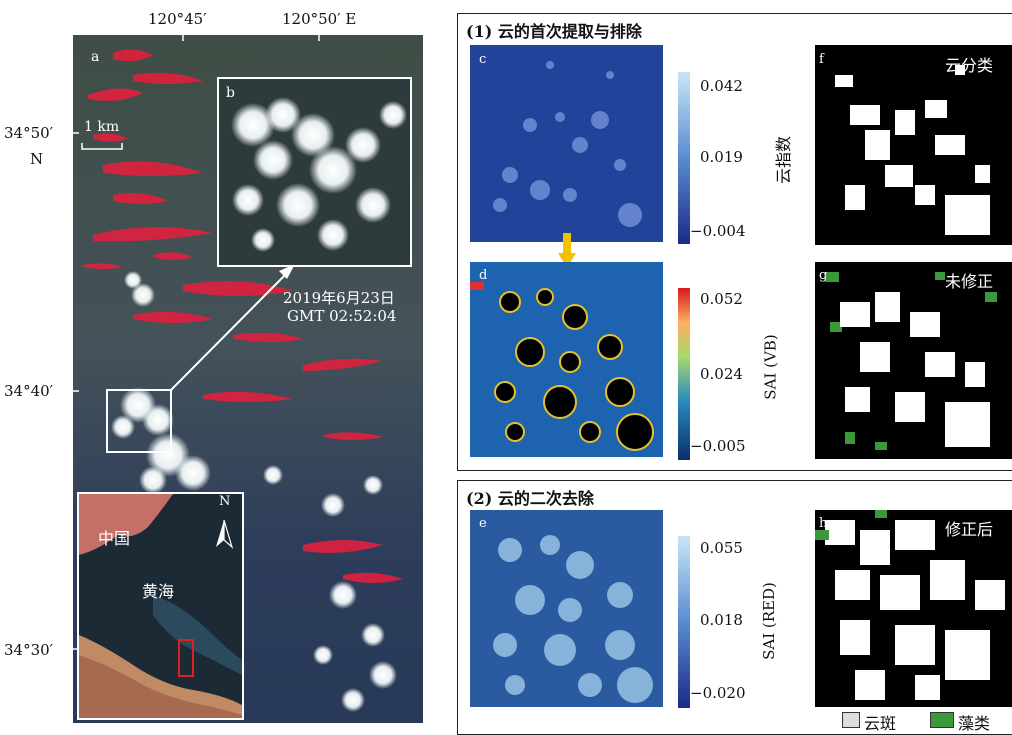 The width and height of the screenshot is (1012, 735). Describe the element at coordinates (684, 622) in the screenshot. I see `colorbar-e` at that location.